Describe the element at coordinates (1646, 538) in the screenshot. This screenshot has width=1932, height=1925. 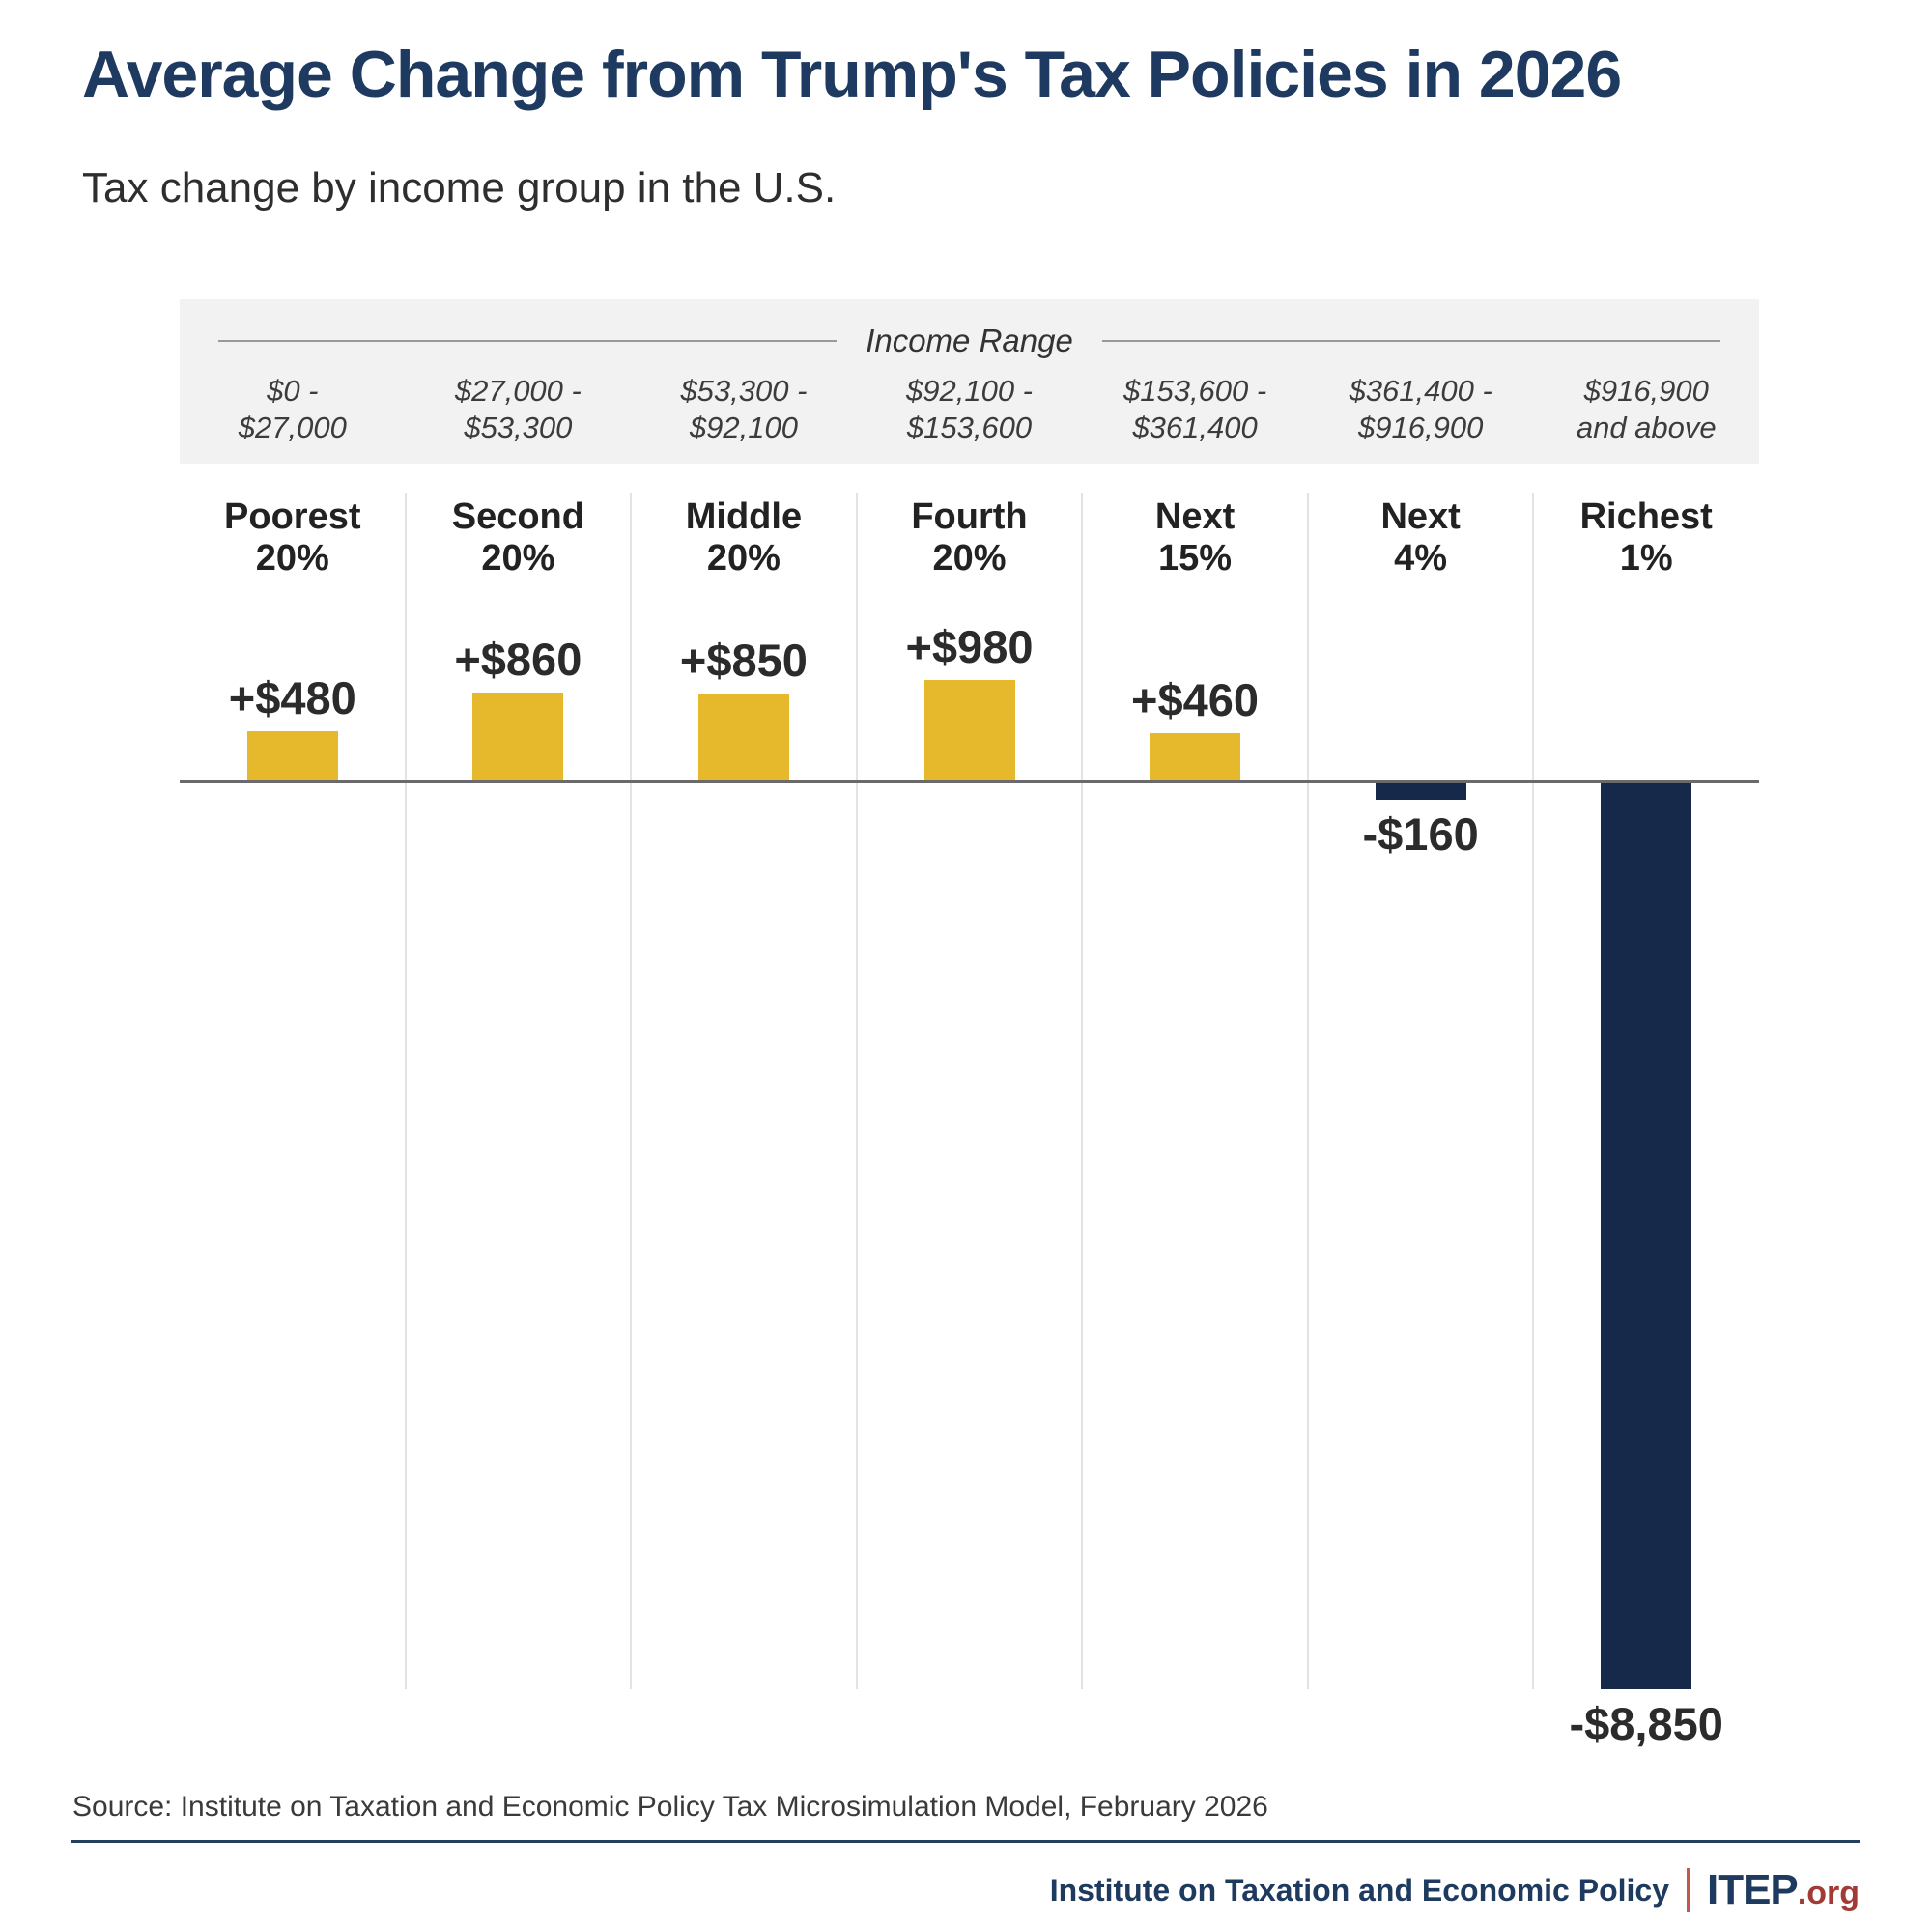
I see `group-label: Richest 1%` at that location.